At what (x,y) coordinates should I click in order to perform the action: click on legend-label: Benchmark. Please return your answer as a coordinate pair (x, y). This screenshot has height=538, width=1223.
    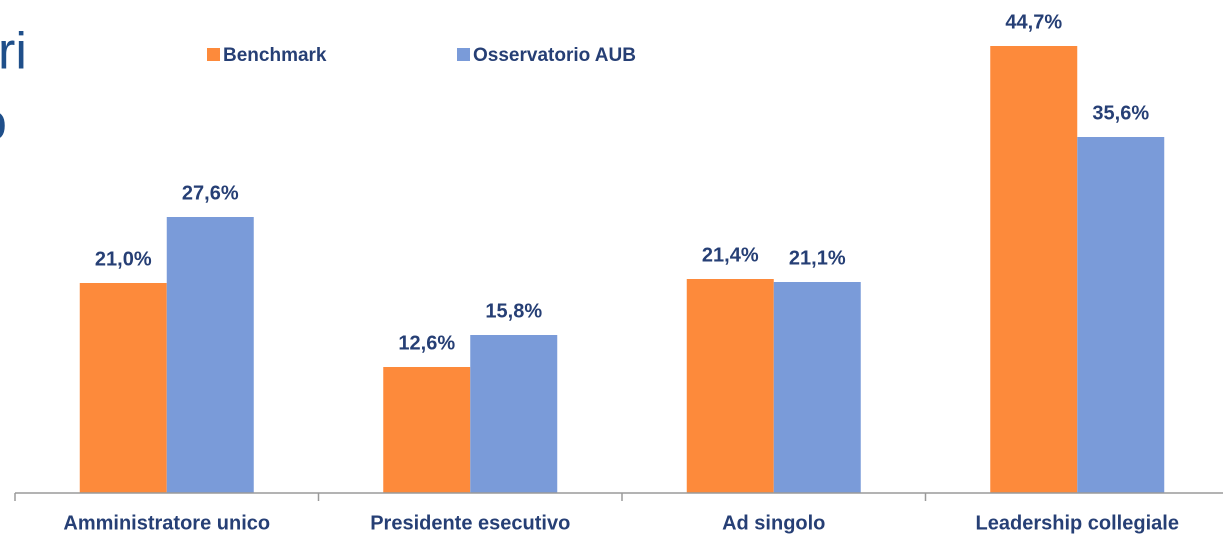
    Looking at the image, I should click on (275, 55).